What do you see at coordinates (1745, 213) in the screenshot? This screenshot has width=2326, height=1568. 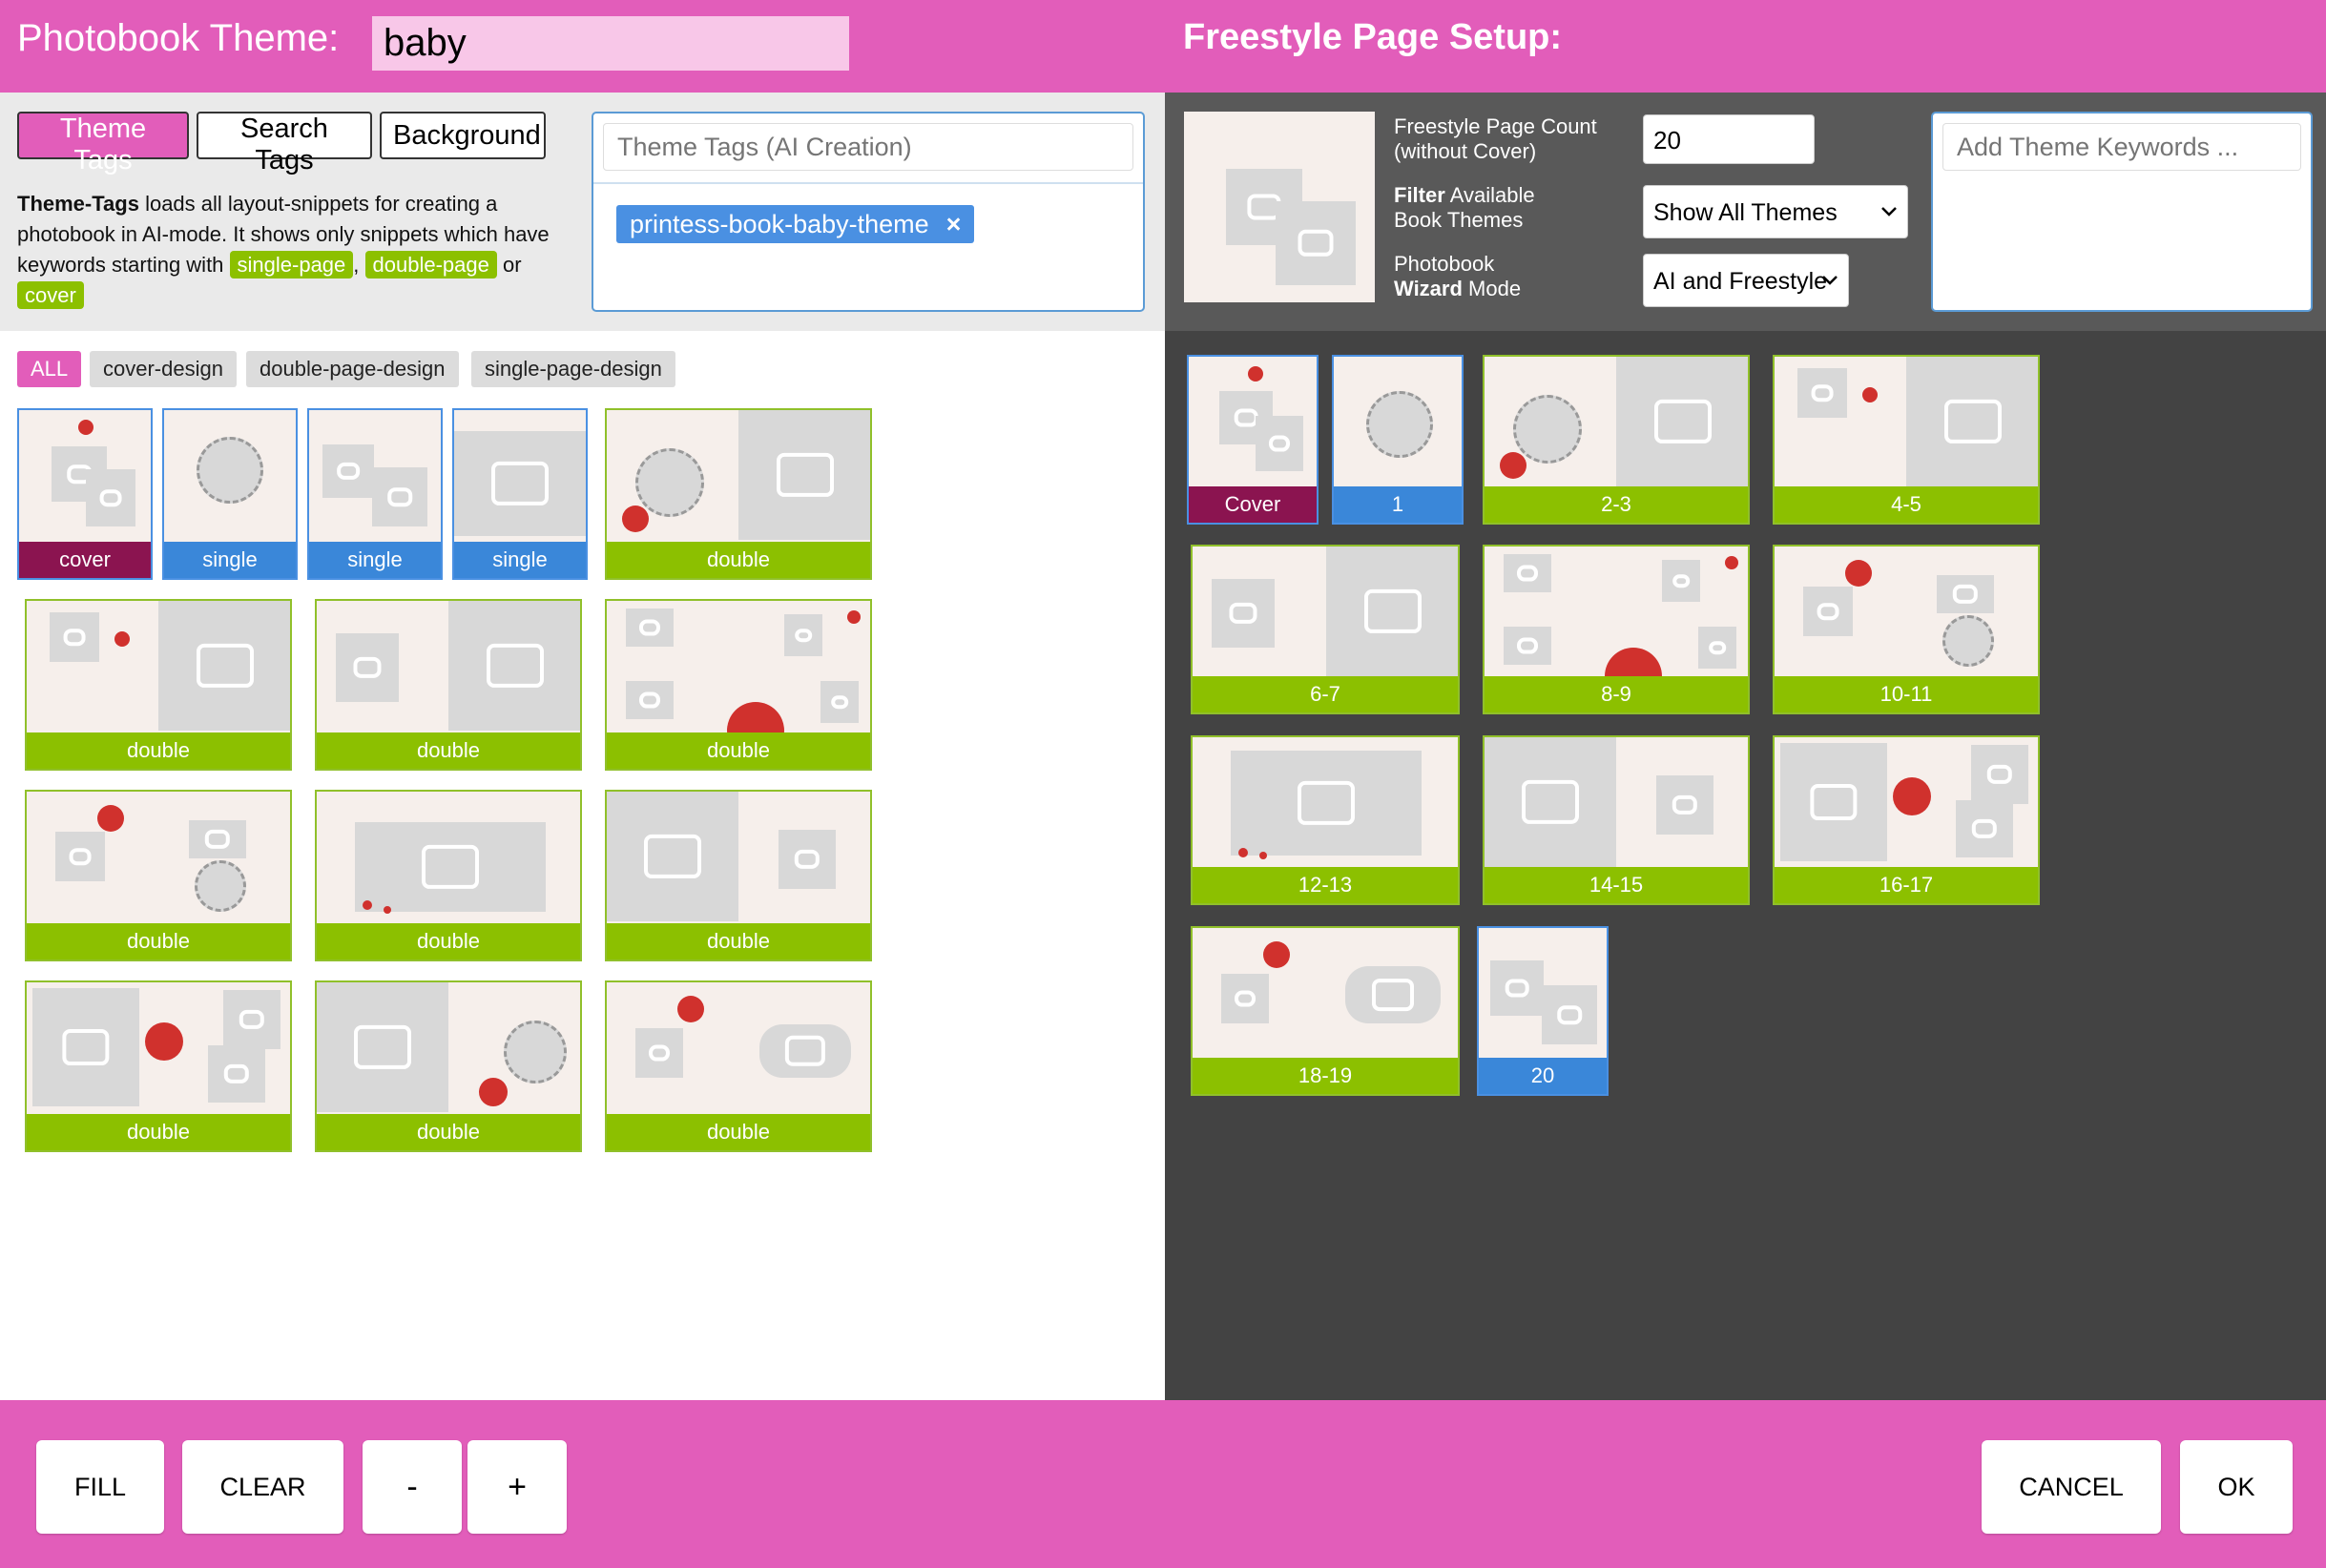 I see `theme-filter-value: Show All Themes` at bounding box center [1745, 213].